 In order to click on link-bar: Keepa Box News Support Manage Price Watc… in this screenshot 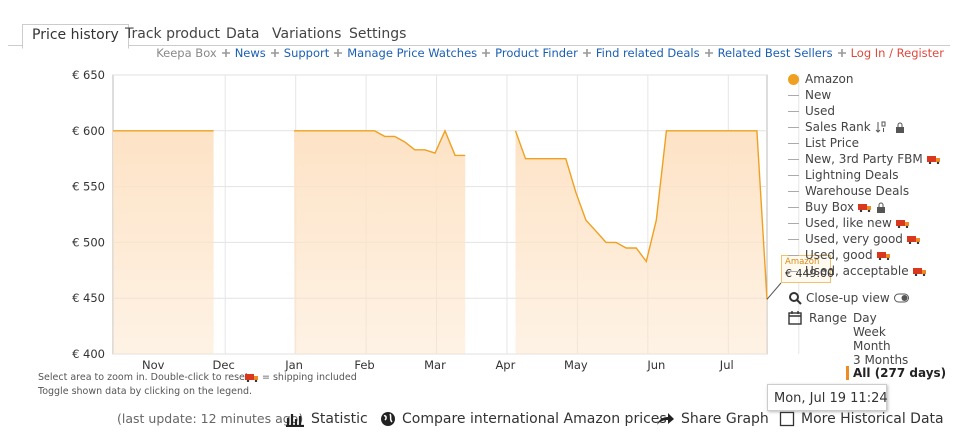, I will do `click(550, 53)`.